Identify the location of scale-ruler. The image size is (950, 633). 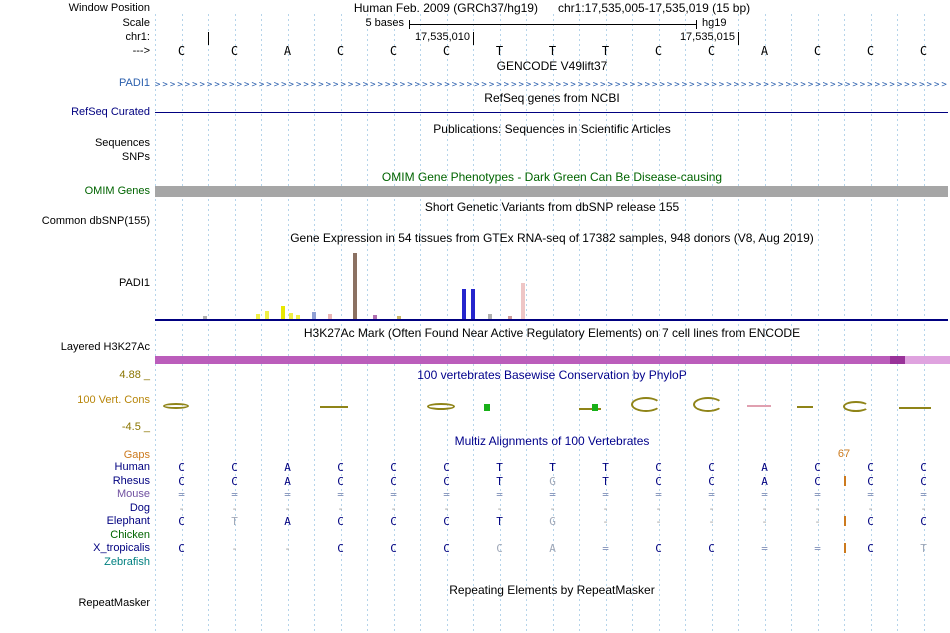
(553, 24).